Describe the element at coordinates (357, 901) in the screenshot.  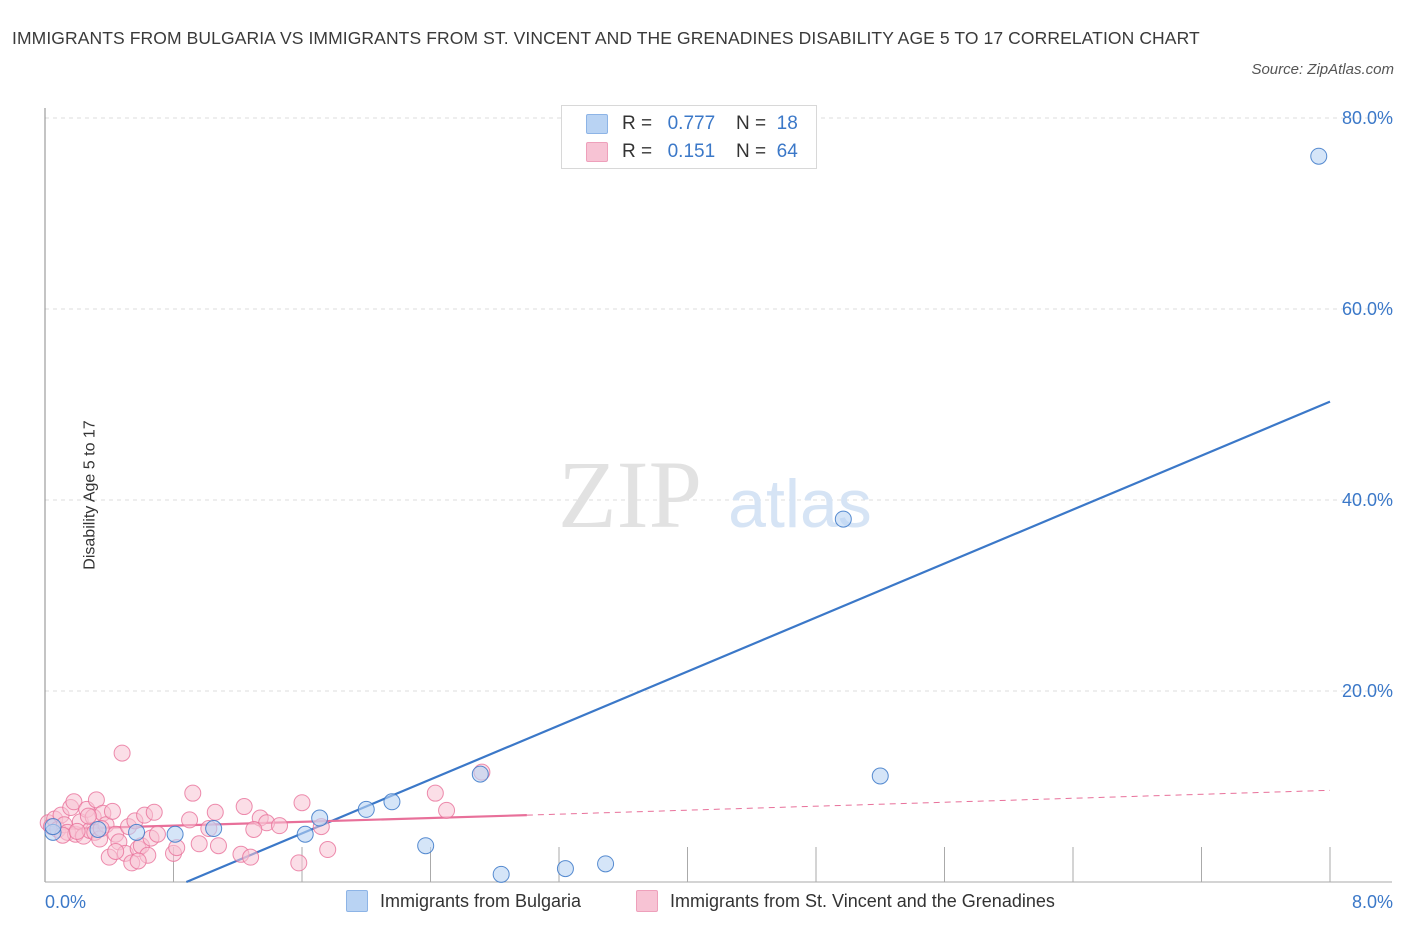
I see `bottom-legend-swatch-blue` at that location.